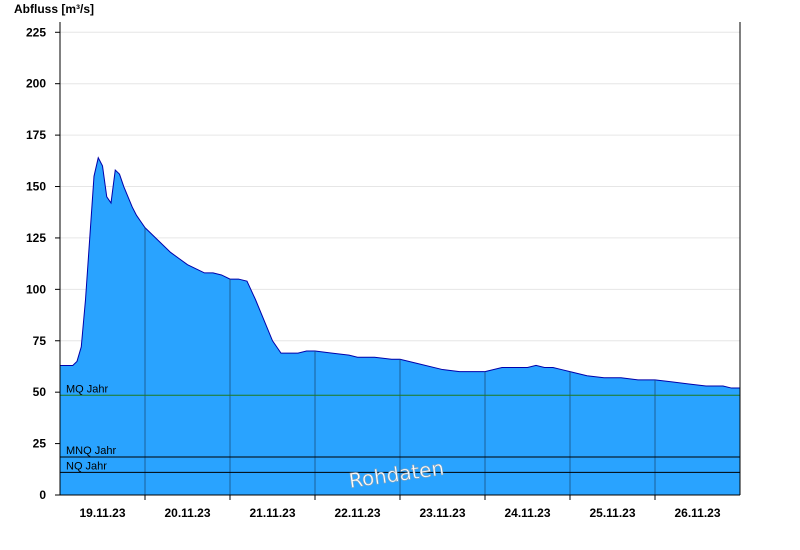 The height and width of the screenshot is (550, 800). Describe the element at coordinates (187, 513) in the screenshot. I see `x-tick-label: 20.11.23` at that location.